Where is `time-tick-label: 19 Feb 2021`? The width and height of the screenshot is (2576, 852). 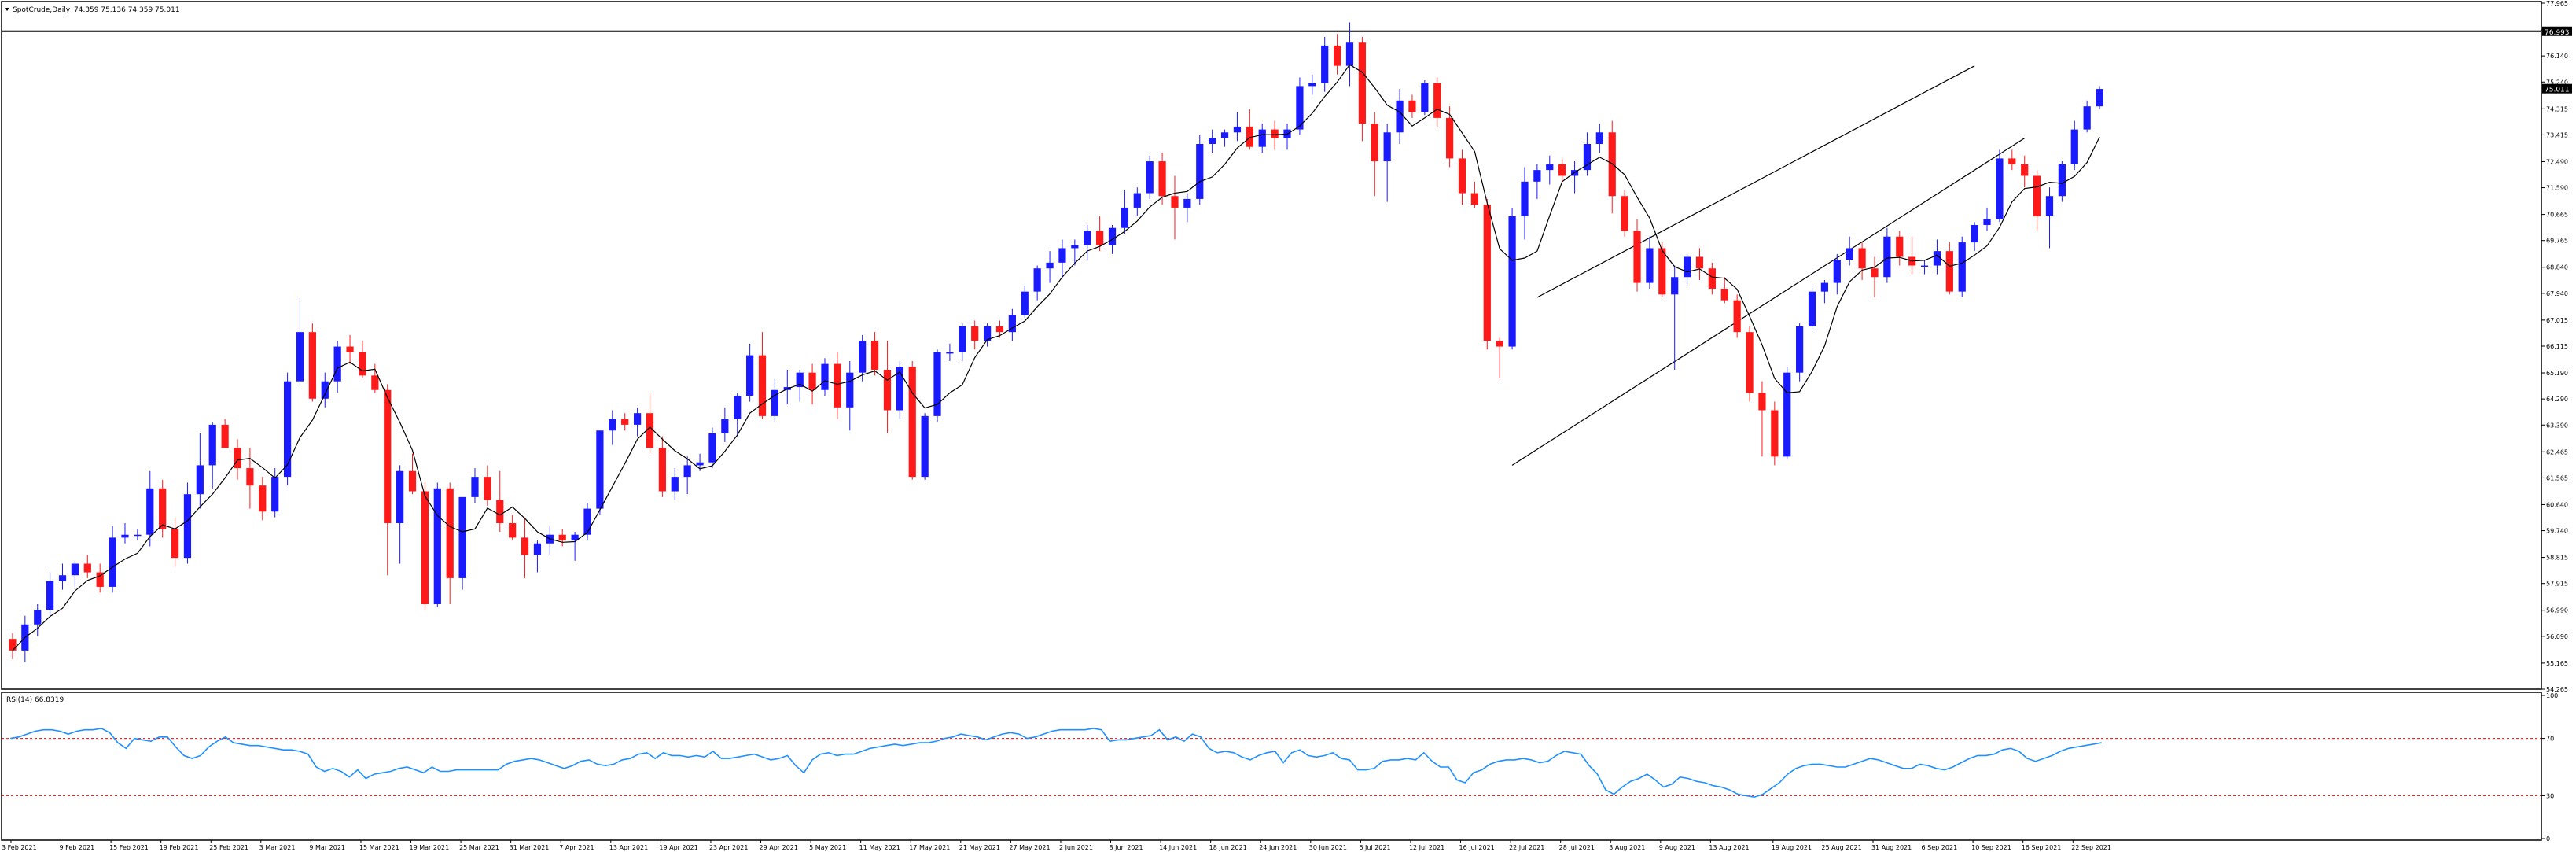
time-tick-label: 19 Feb 2021 is located at coordinates (179, 848).